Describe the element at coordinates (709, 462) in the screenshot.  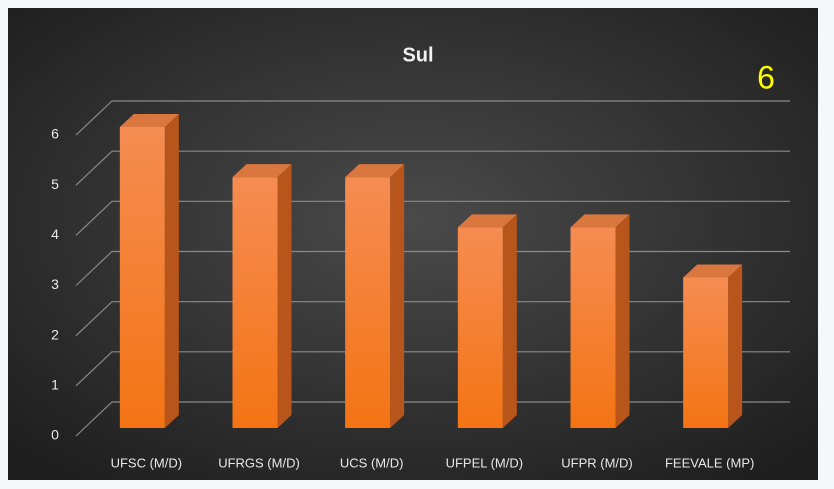
I see `x-tick-label: FEEVALE (MP)` at that location.